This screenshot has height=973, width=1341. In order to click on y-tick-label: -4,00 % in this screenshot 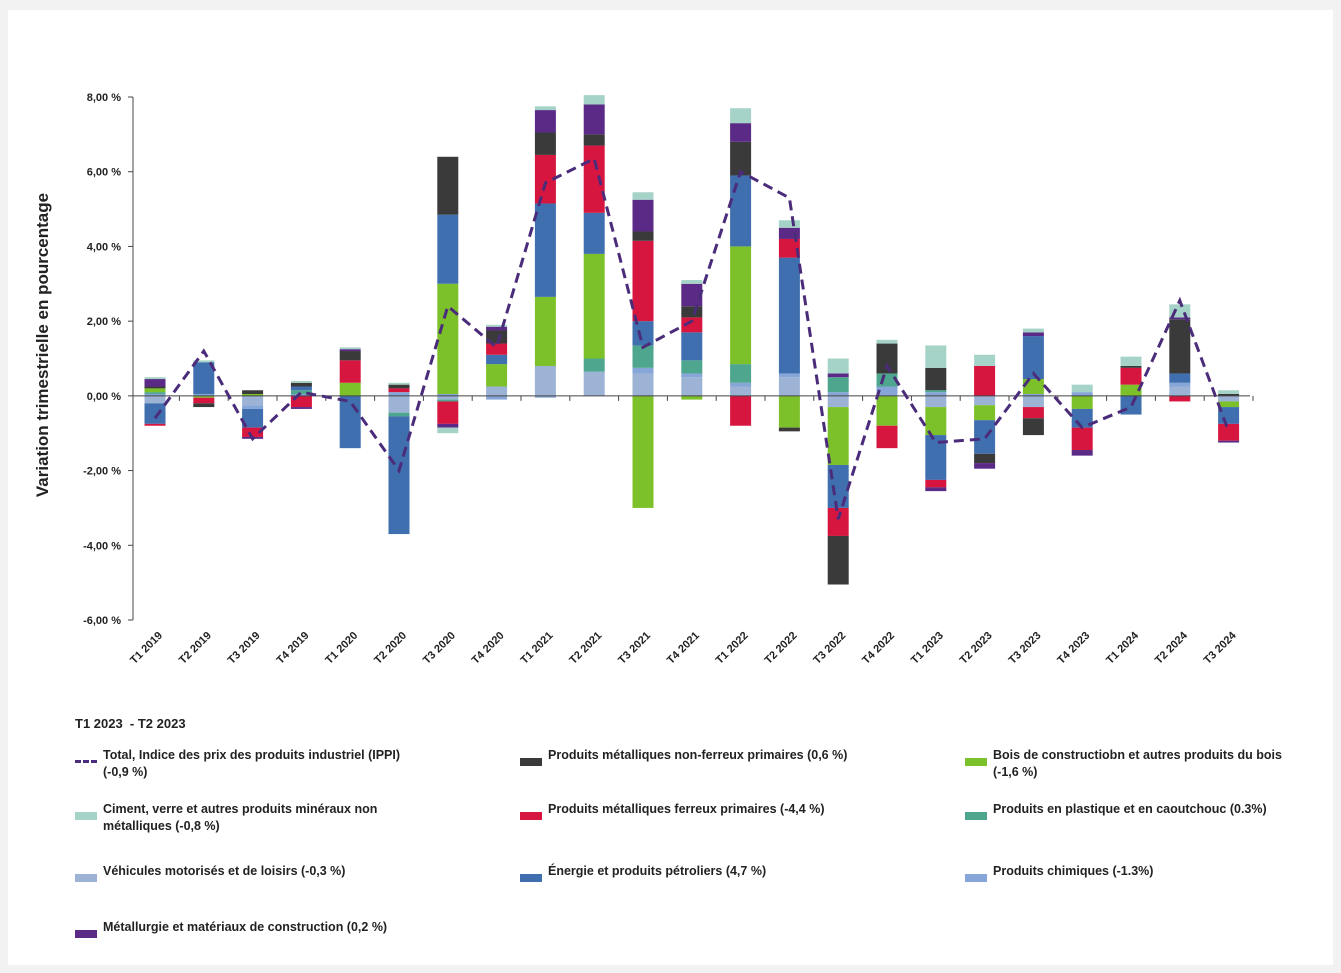, I will do `click(102, 546)`.